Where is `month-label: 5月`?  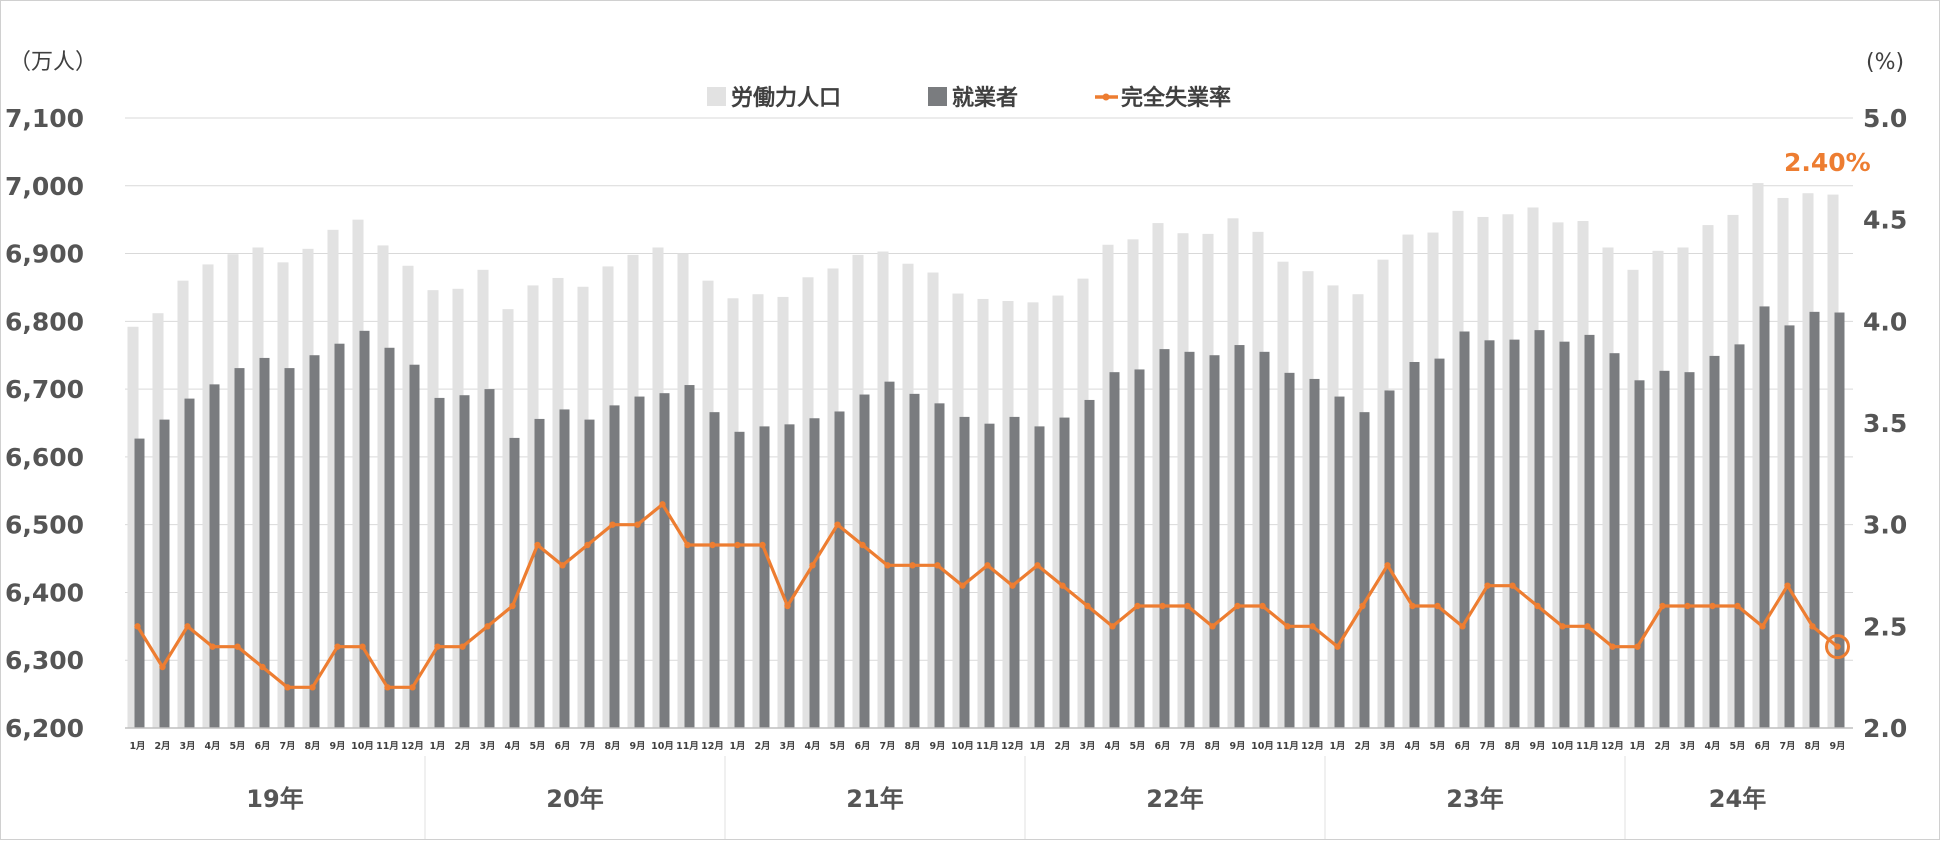 month-label: 5月 is located at coordinates (1137, 746).